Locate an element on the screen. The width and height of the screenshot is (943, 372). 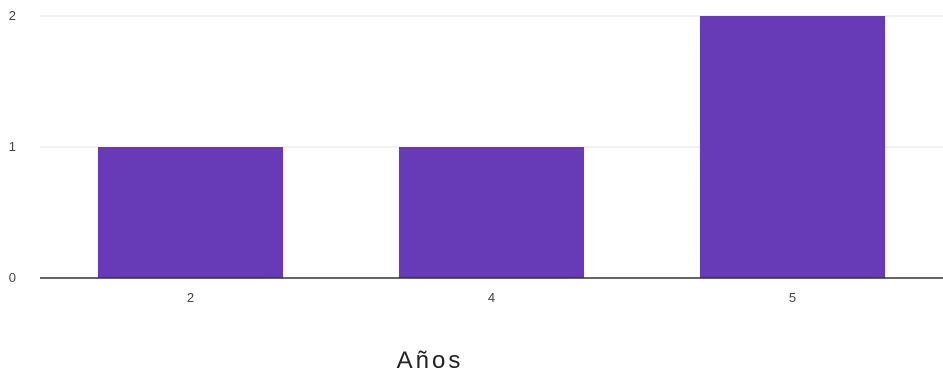
x-tick-label: 5 is located at coordinates (792, 297).